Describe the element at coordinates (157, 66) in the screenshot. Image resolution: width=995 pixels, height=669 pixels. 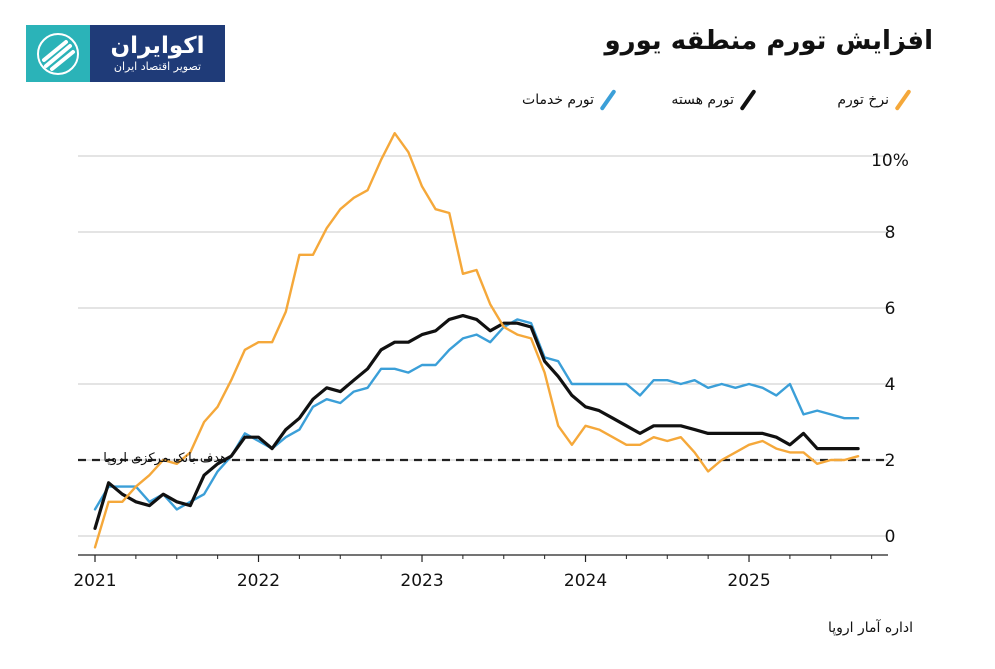
I see `logo-tagline: تصویر اقتصاد ایران` at that location.